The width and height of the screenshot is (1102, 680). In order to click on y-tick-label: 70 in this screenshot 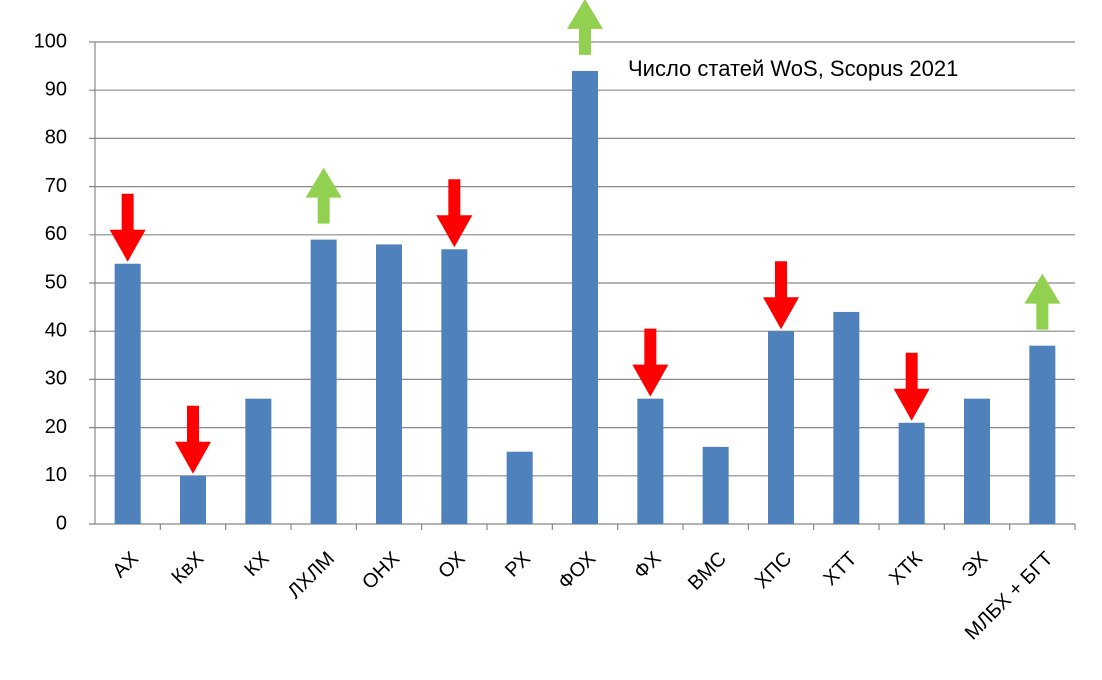, I will do `click(56, 186)`.